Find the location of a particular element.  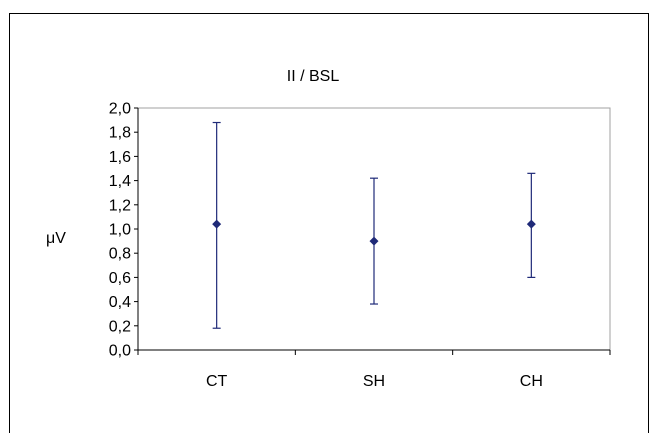

y-tick-label: 0,8 is located at coordinates (120, 254).